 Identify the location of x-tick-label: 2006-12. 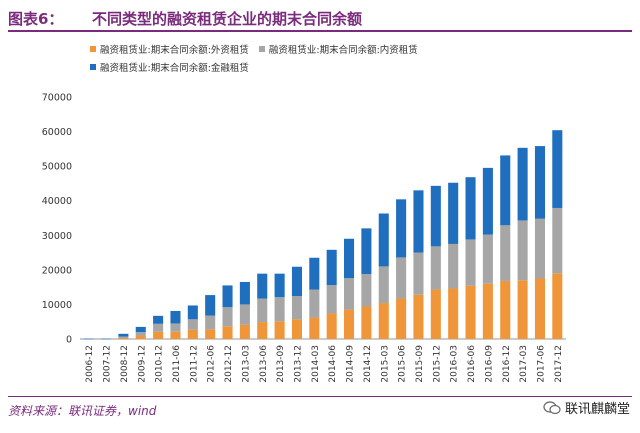
(90, 364).